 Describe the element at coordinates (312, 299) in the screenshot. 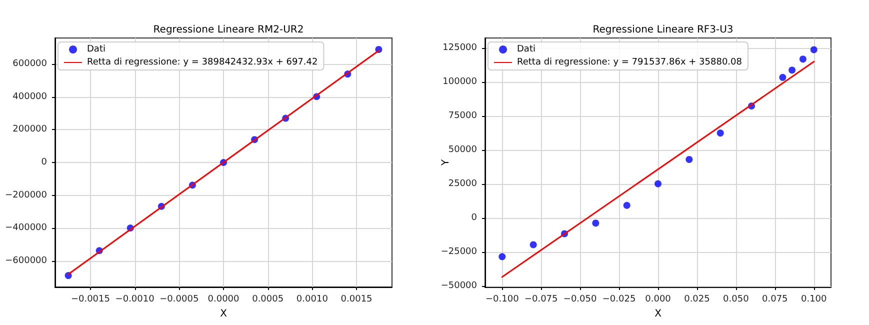

I see `x-tick-label: 0.0010` at that location.